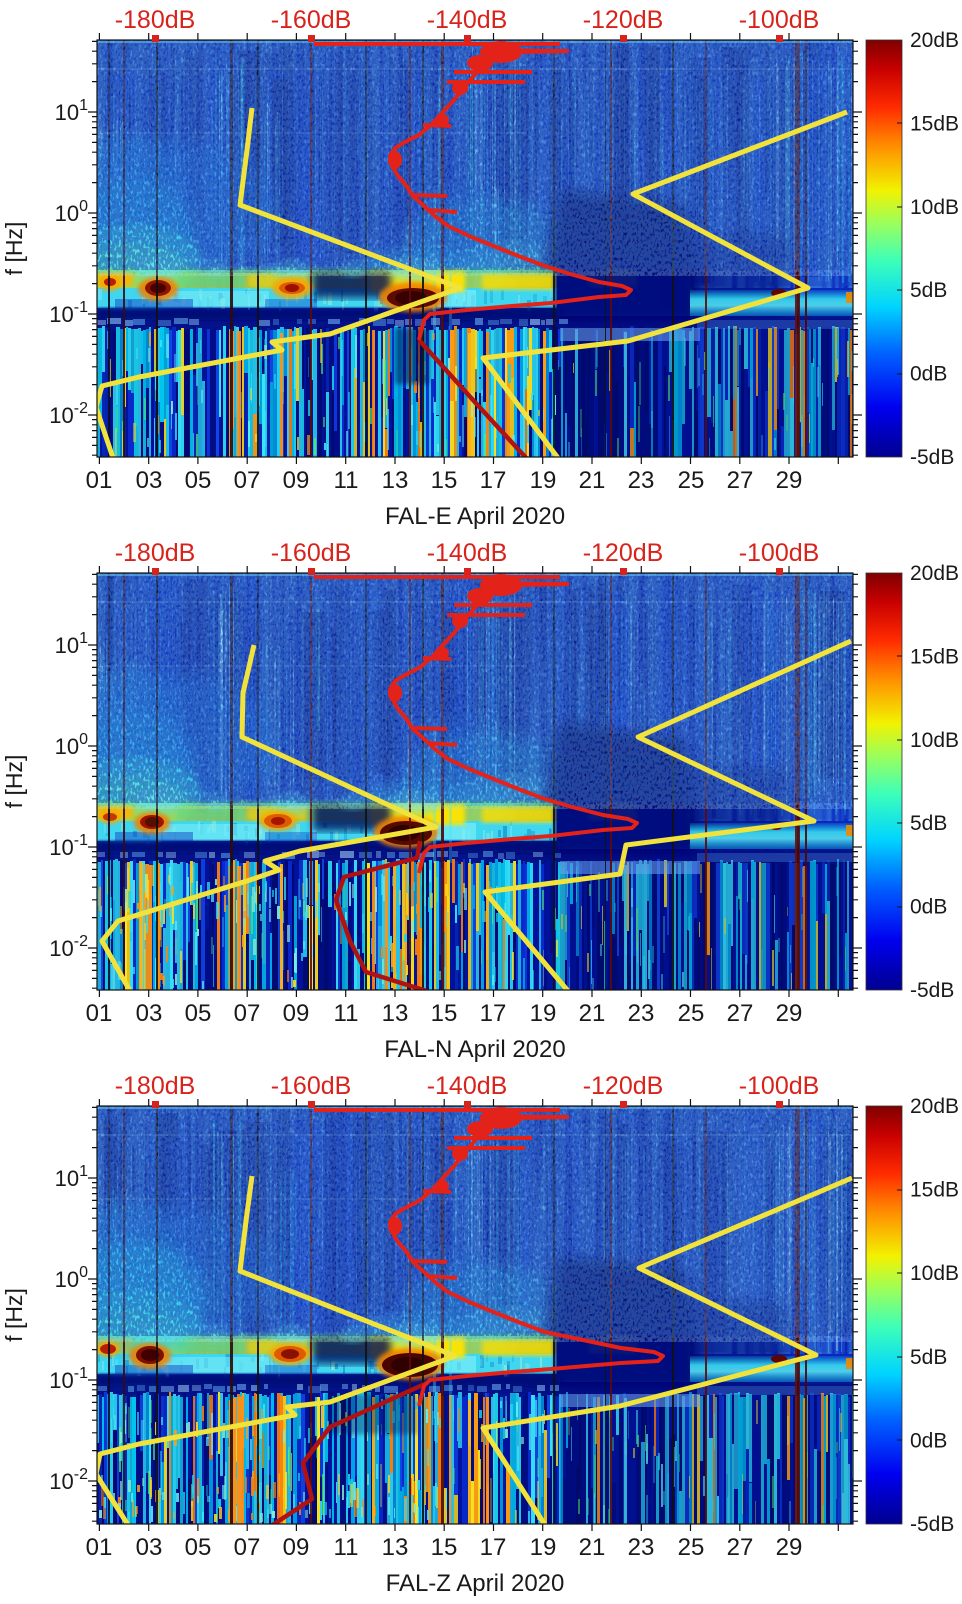 This screenshot has height=1604, width=962. I want to click on svg-text: FAL-E April 2020, so click(475, 516).